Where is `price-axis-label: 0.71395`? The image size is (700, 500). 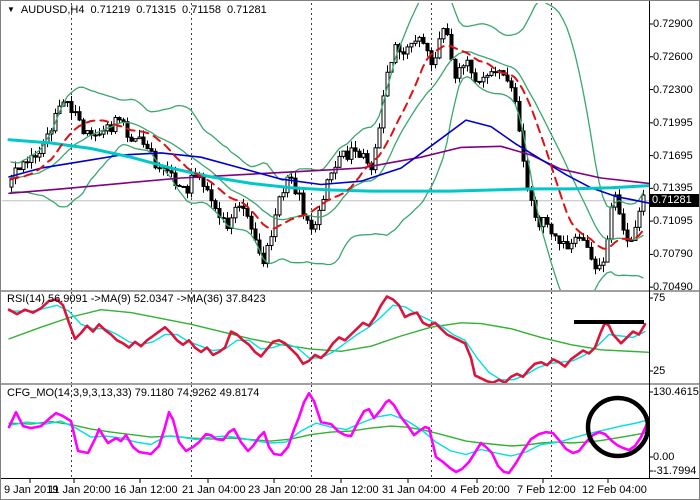 price-axis-label: 0.71395 is located at coordinates (673, 188).